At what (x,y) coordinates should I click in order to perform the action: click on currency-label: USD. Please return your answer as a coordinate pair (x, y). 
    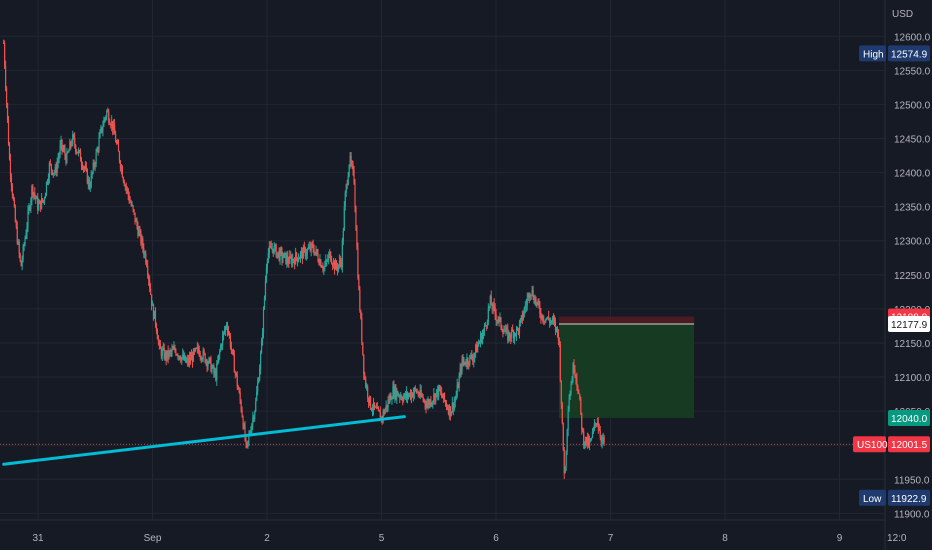
    Looking at the image, I should click on (902, 14).